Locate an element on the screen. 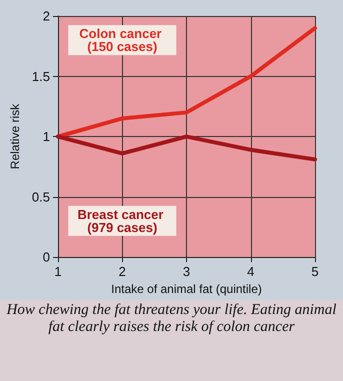  x-axis-title: Intake of animal fat (quintile) is located at coordinates (186, 289).